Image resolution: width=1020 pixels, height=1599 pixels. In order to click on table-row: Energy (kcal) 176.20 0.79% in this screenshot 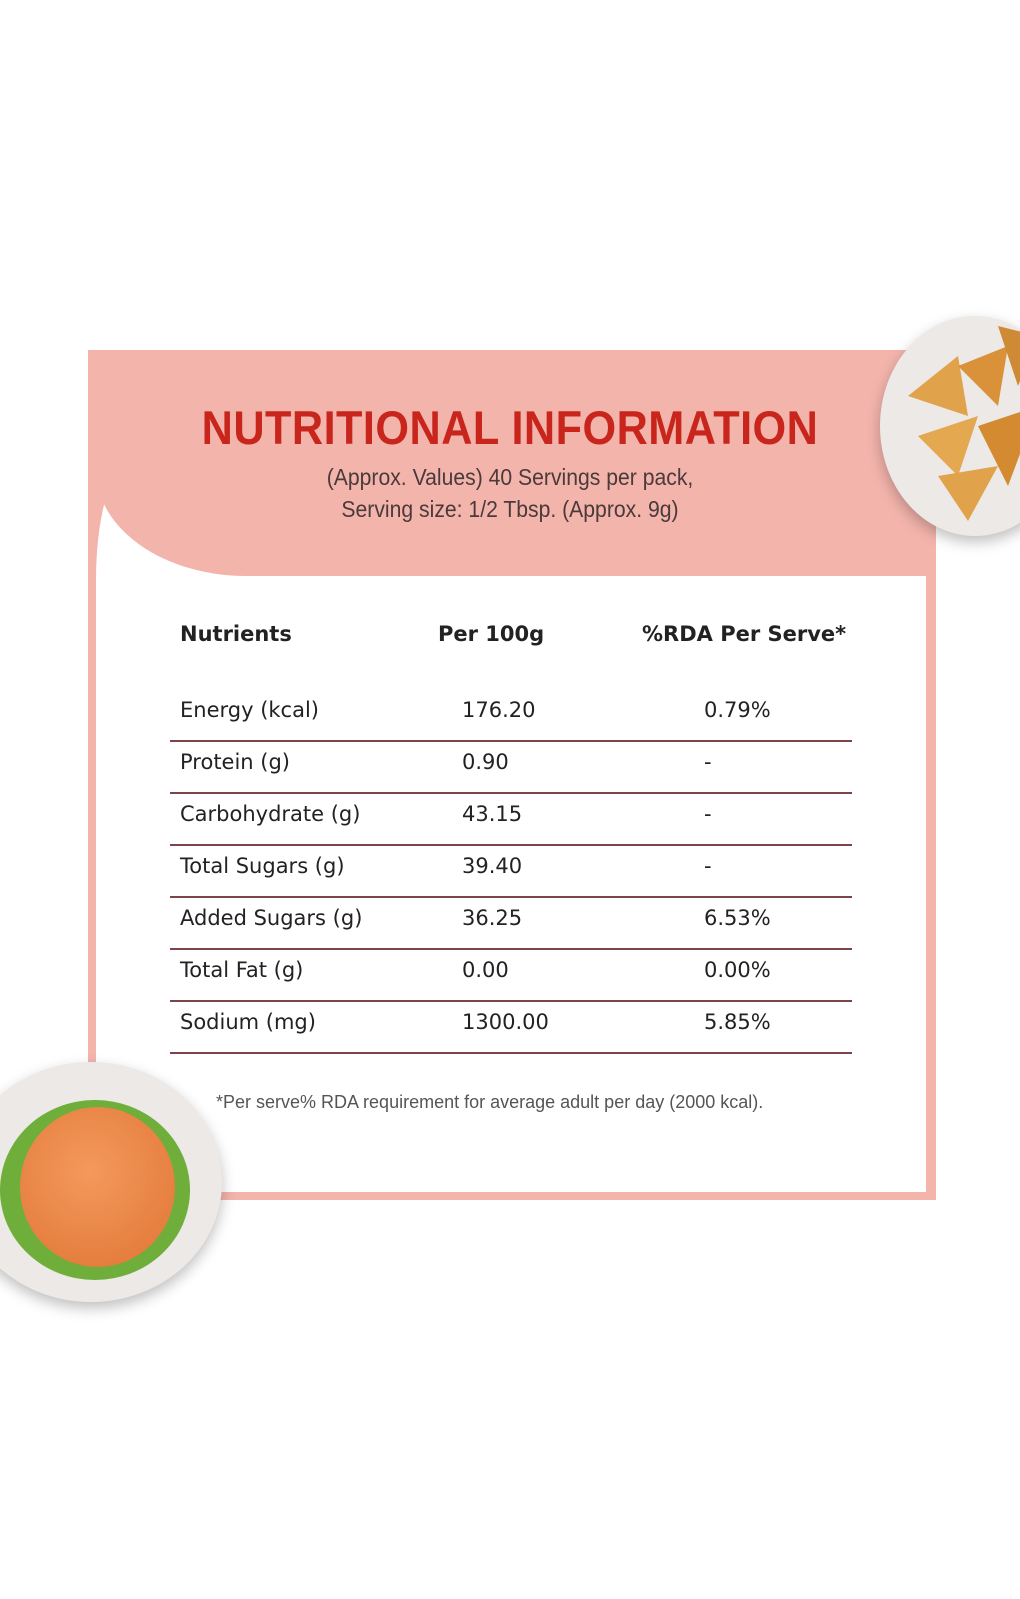, I will do `click(511, 715)`.